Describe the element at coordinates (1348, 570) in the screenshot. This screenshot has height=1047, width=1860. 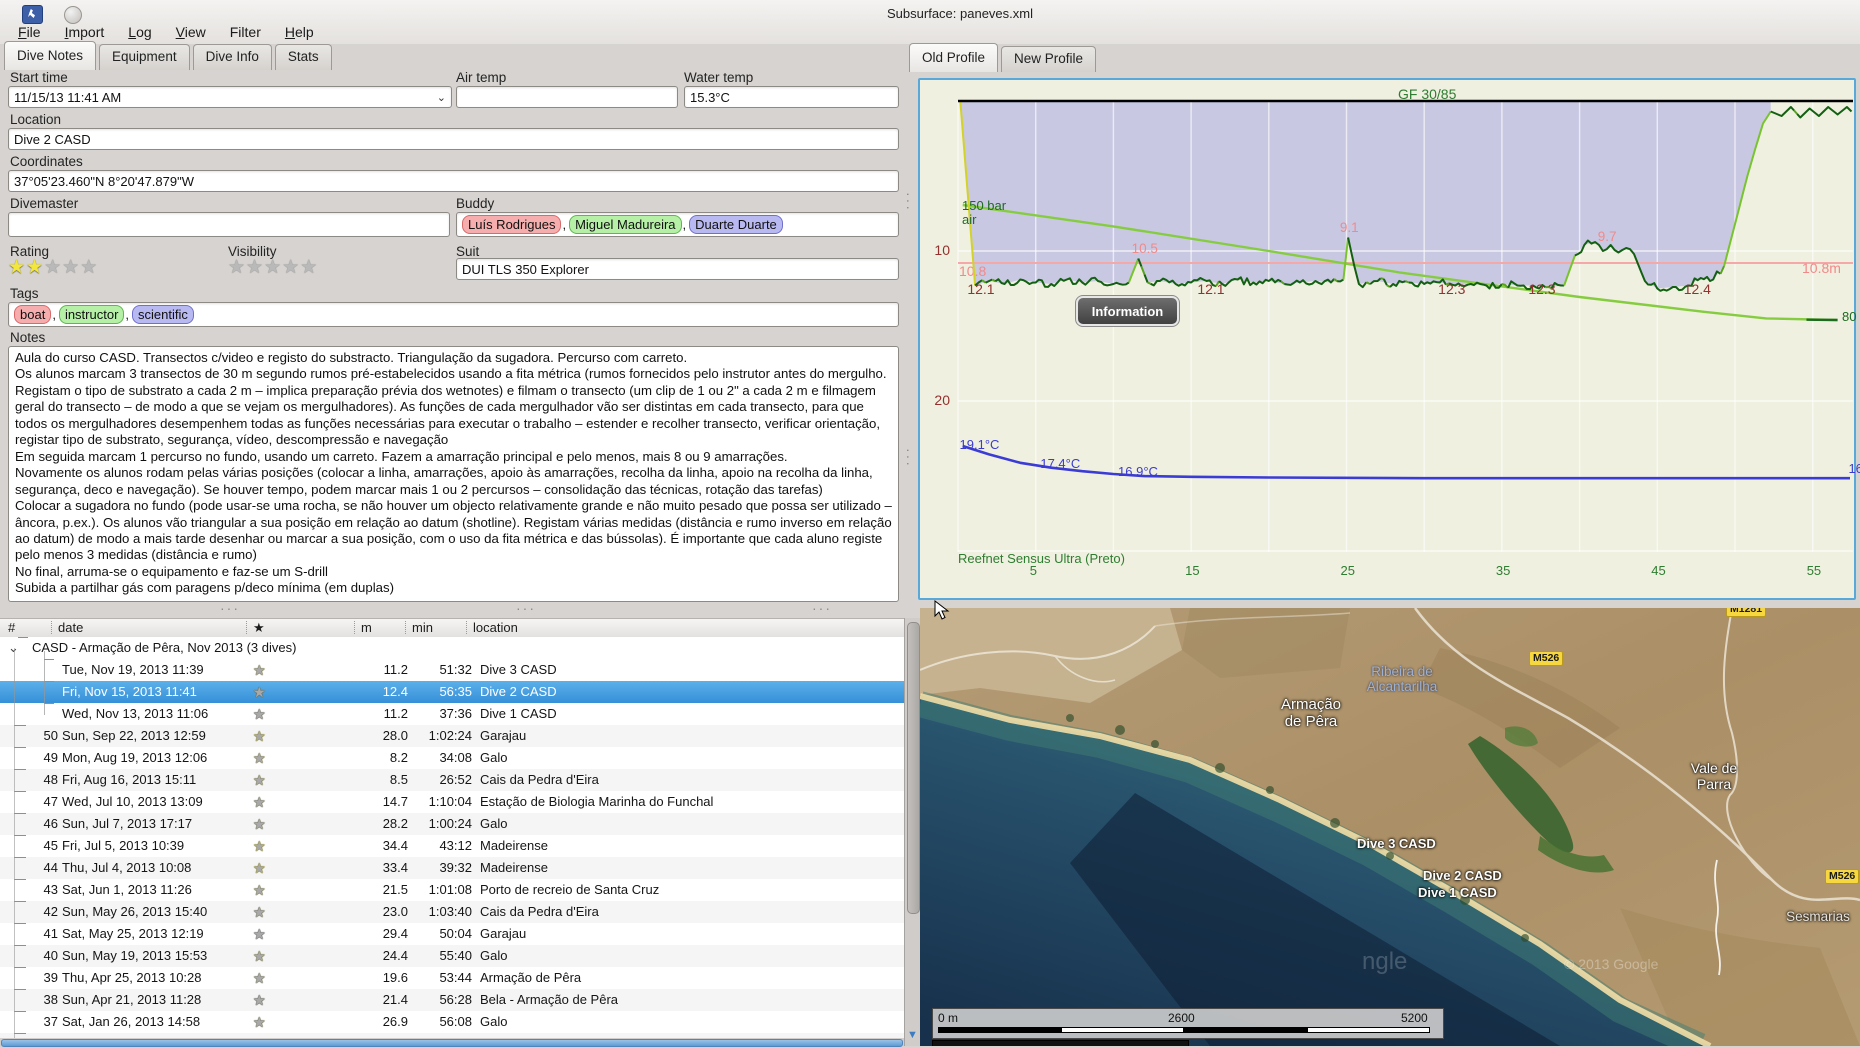
I see `time-axis-tick: 25` at that location.